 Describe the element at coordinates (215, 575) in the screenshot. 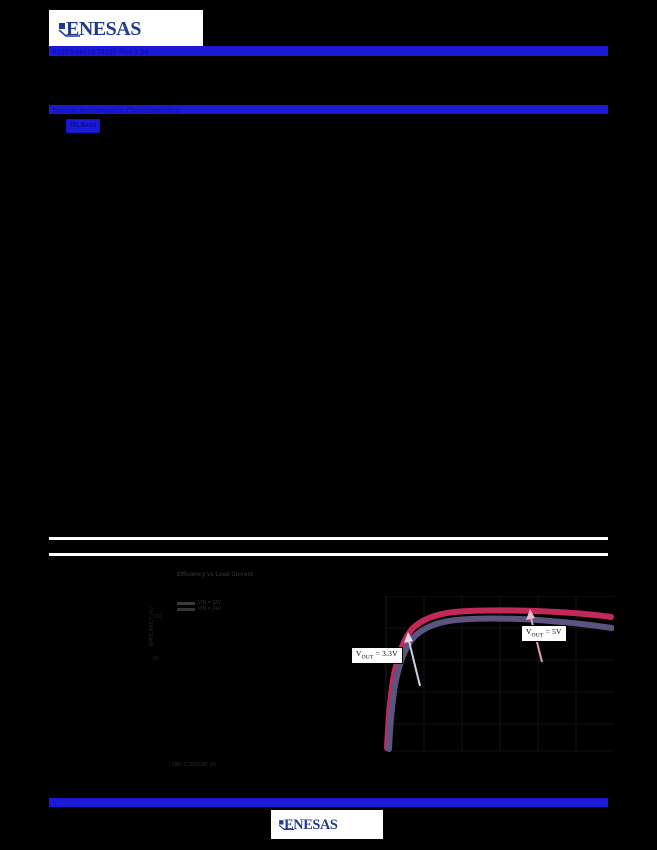

I see `figure-title: Efficiency vs Load Current` at that location.